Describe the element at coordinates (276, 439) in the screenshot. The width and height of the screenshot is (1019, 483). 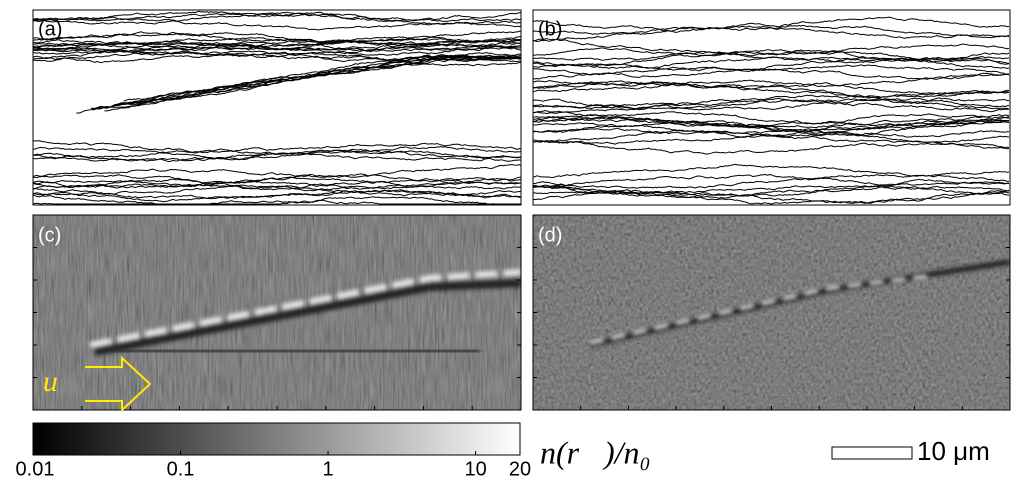
I see `colorbar` at that location.